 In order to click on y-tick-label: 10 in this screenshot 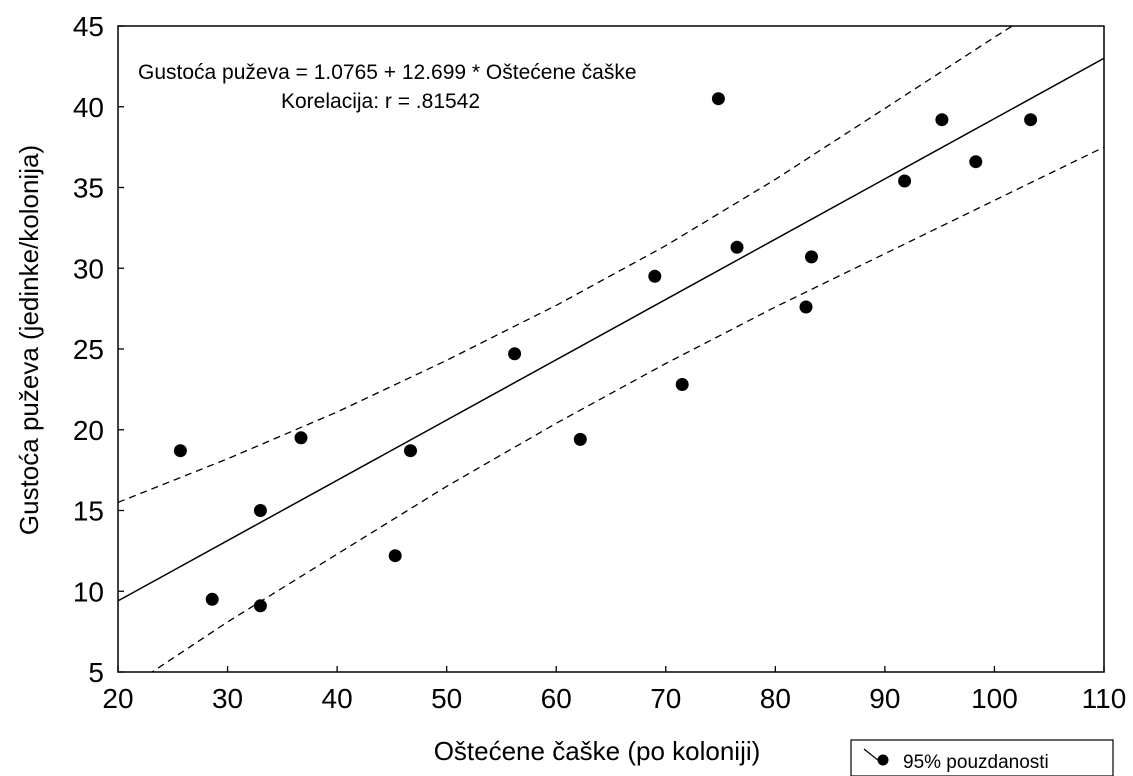, I will do `click(88, 591)`.